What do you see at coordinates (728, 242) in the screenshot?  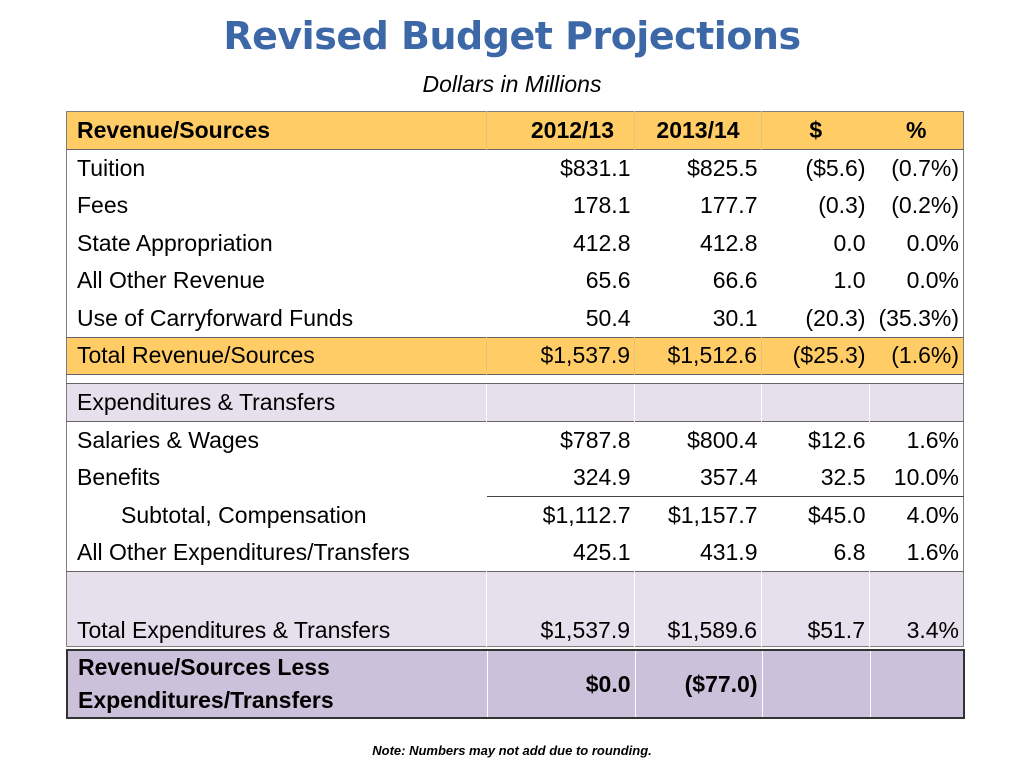 I see `cell-2013-14: 412.8` at bounding box center [728, 242].